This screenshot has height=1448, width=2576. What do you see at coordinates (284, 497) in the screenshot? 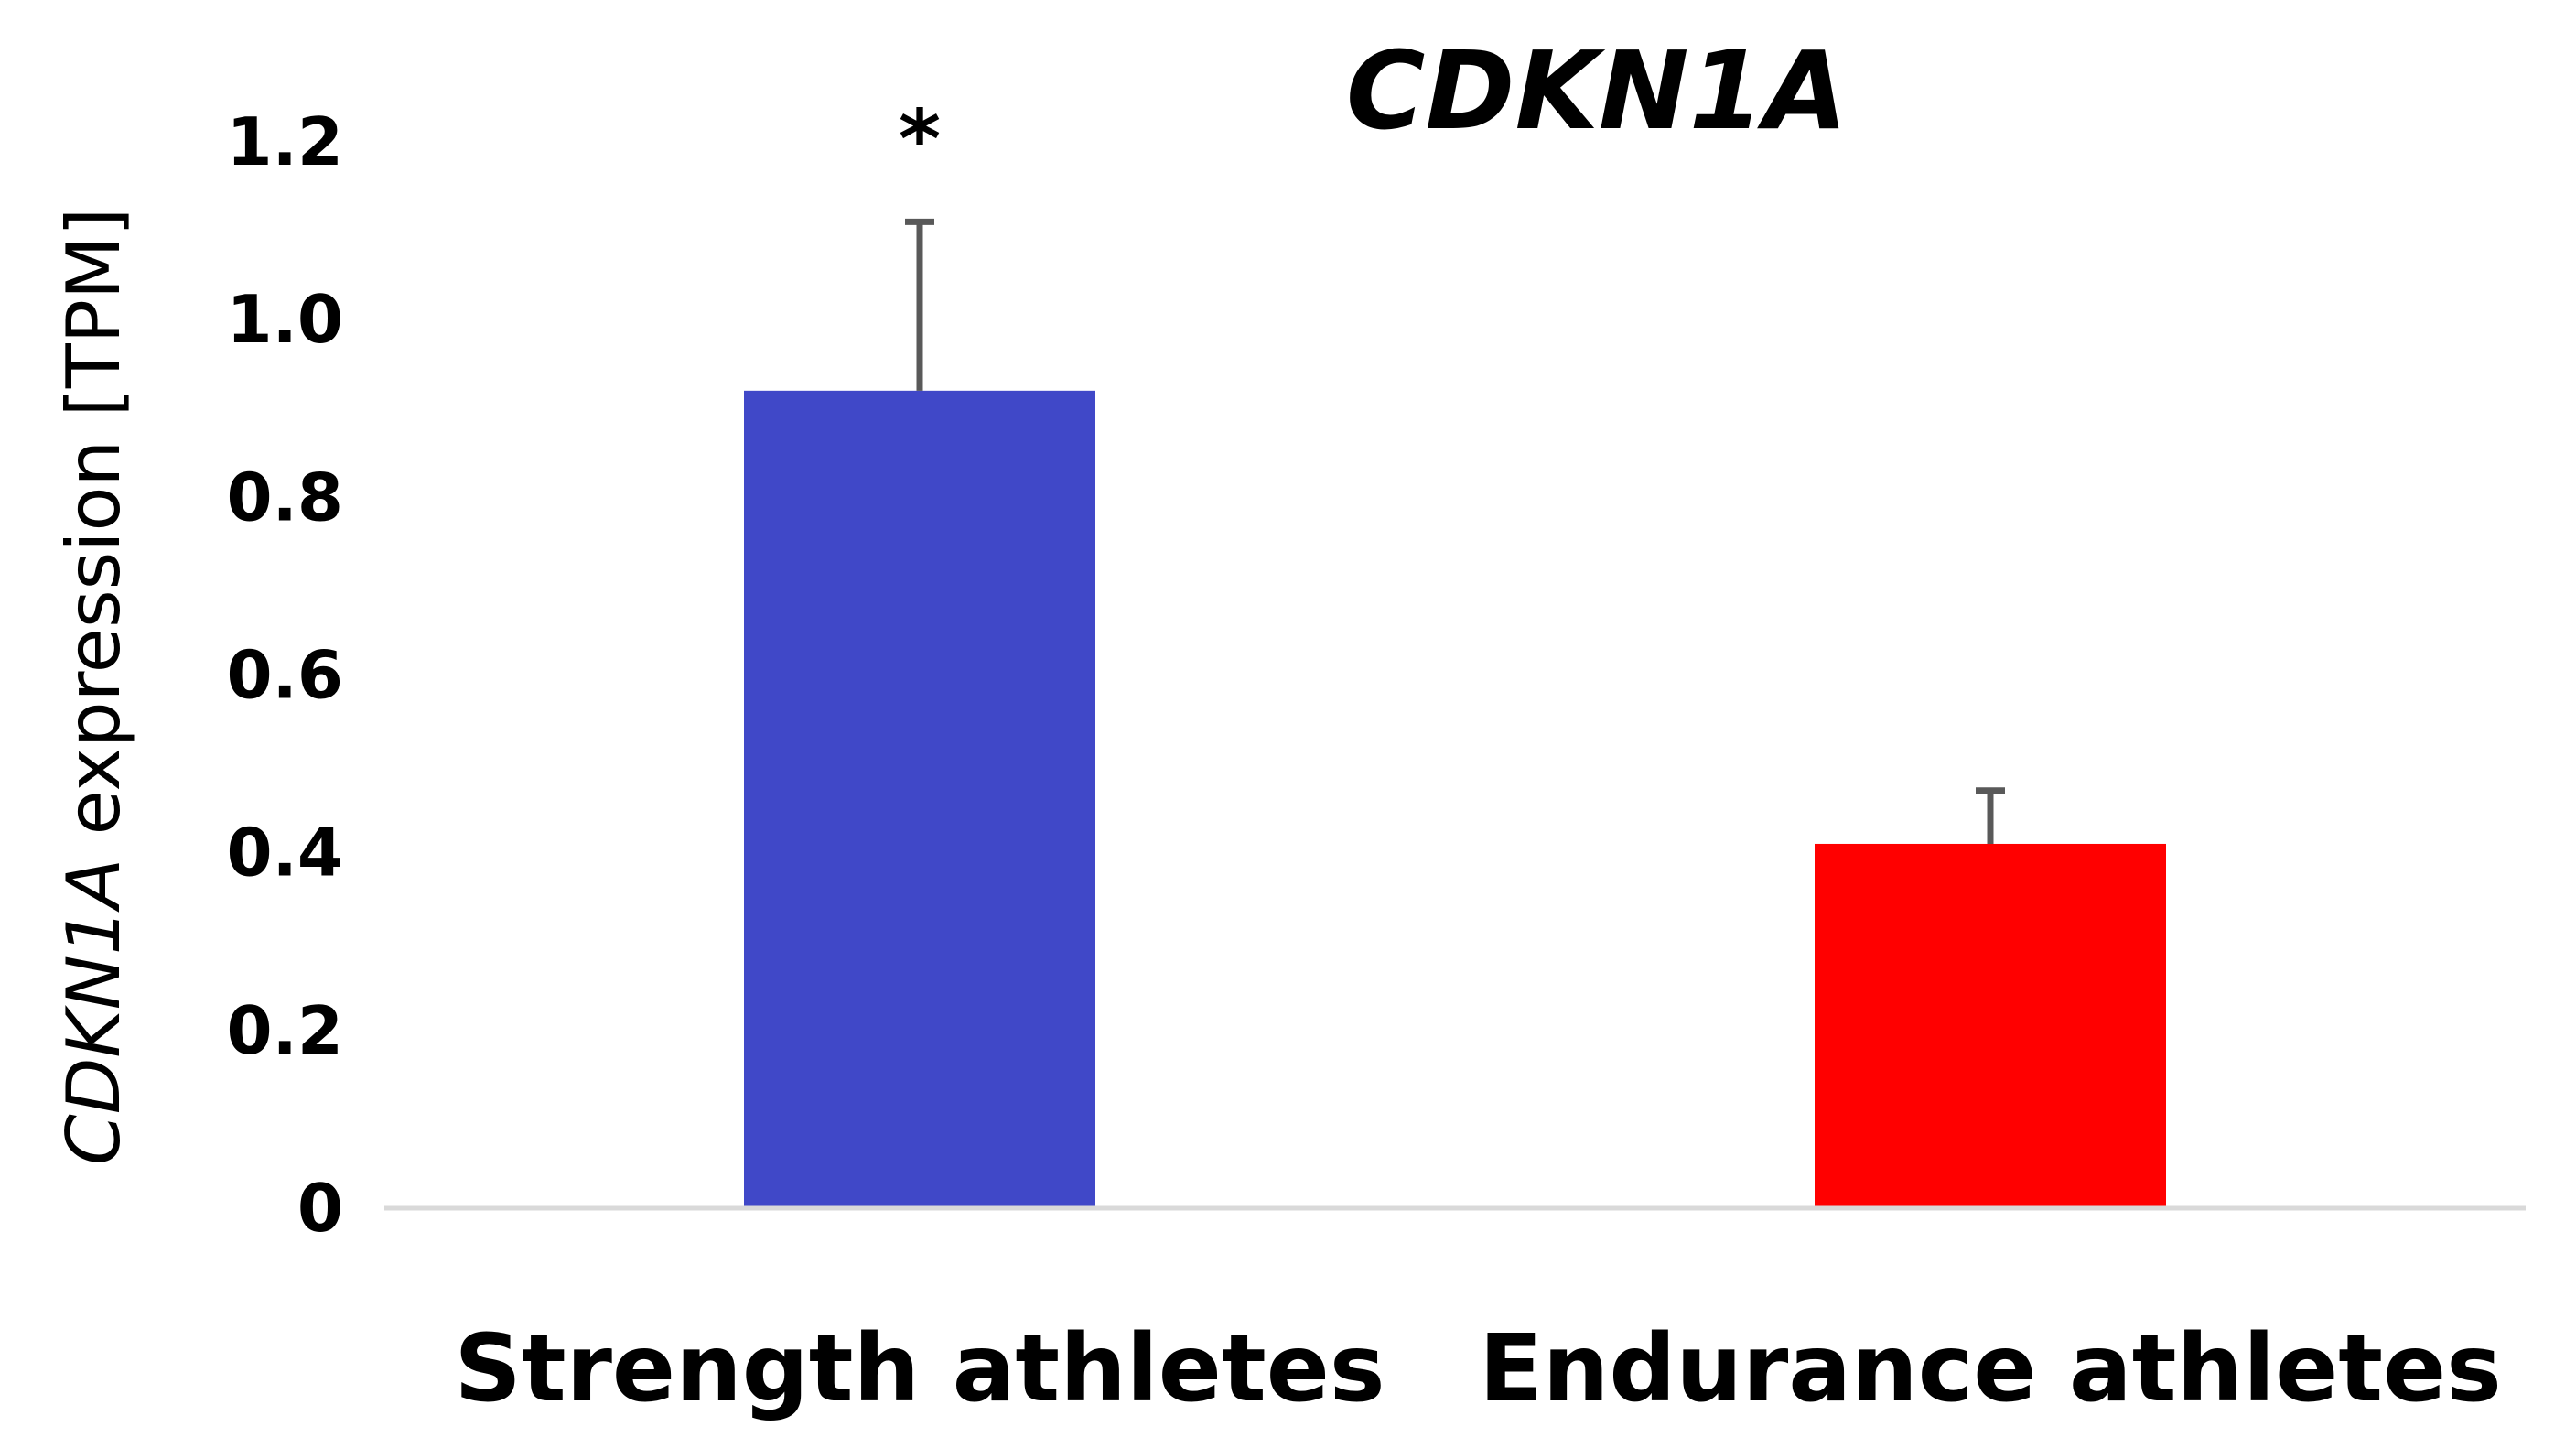
I see `y-tick-label: 0.8` at bounding box center [284, 497].